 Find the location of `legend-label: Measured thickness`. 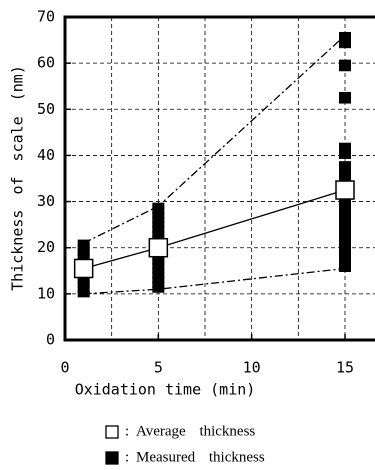

legend-label: Measured thickness is located at coordinates (200, 457).